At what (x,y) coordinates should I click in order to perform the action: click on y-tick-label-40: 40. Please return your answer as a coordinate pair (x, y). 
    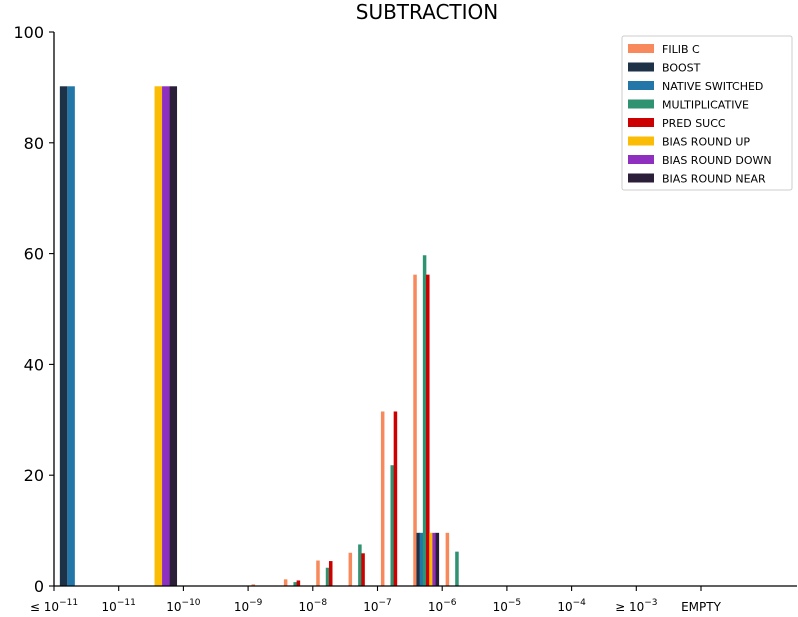
    Looking at the image, I should click on (34, 364).